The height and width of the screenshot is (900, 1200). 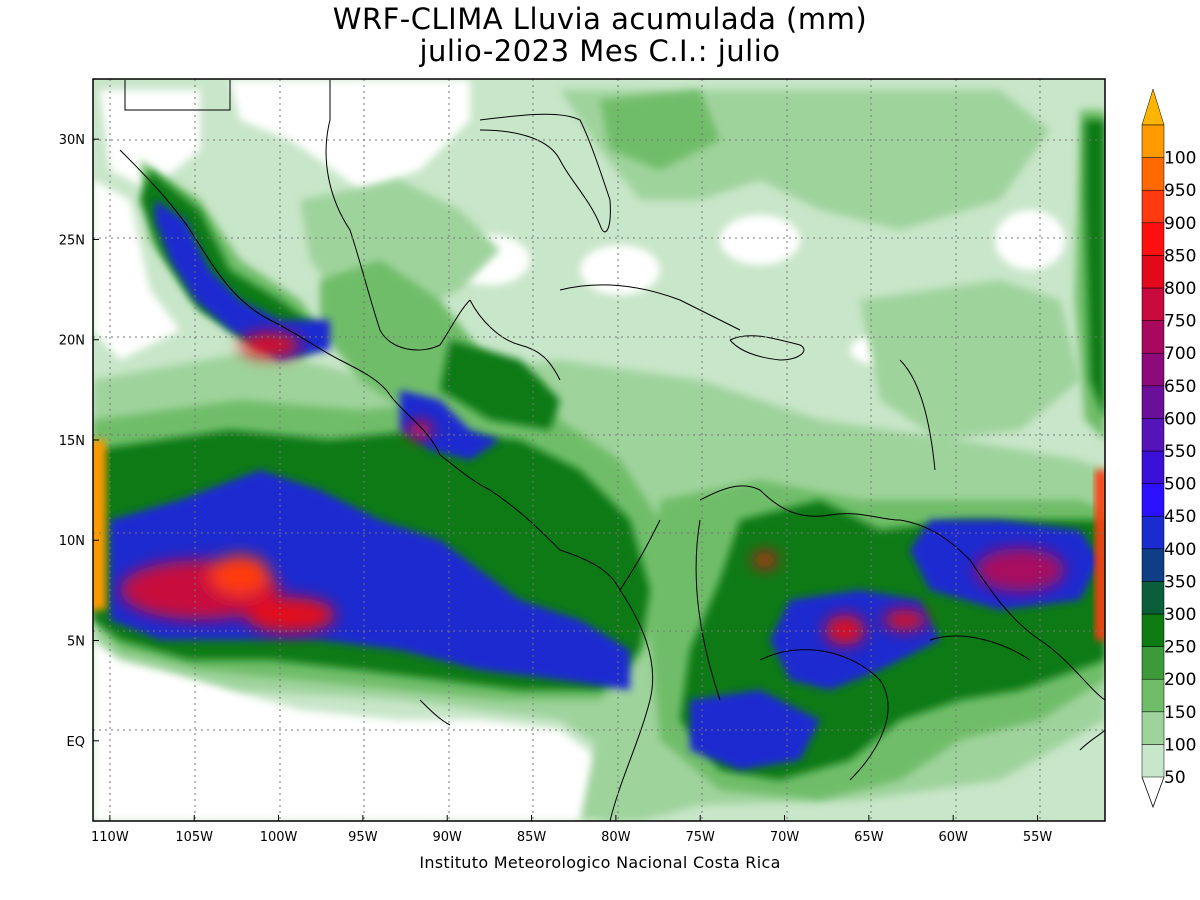 What do you see at coordinates (1180, 354) in the screenshot?
I see `colorbar-label: 700` at bounding box center [1180, 354].